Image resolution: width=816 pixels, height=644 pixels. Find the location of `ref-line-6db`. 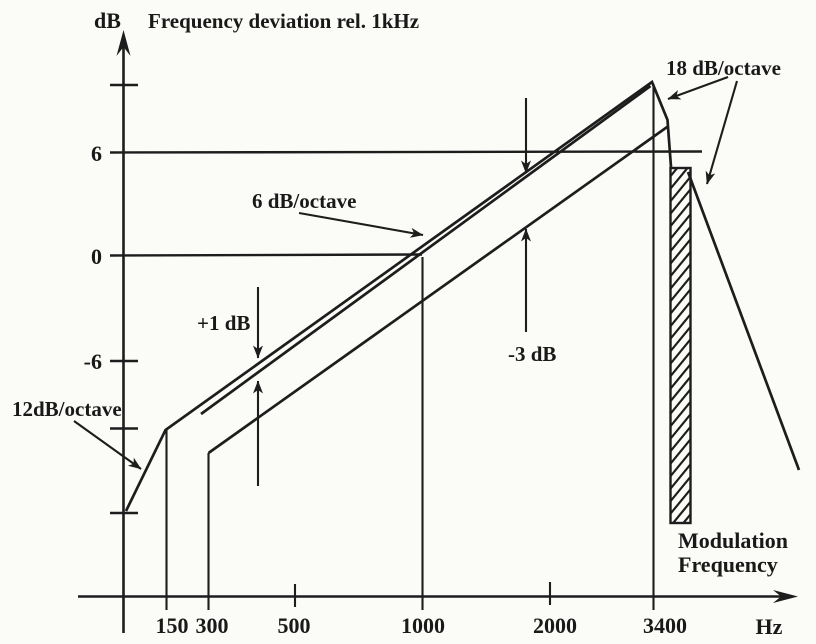

ref-line-6db is located at coordinates (406, 152).